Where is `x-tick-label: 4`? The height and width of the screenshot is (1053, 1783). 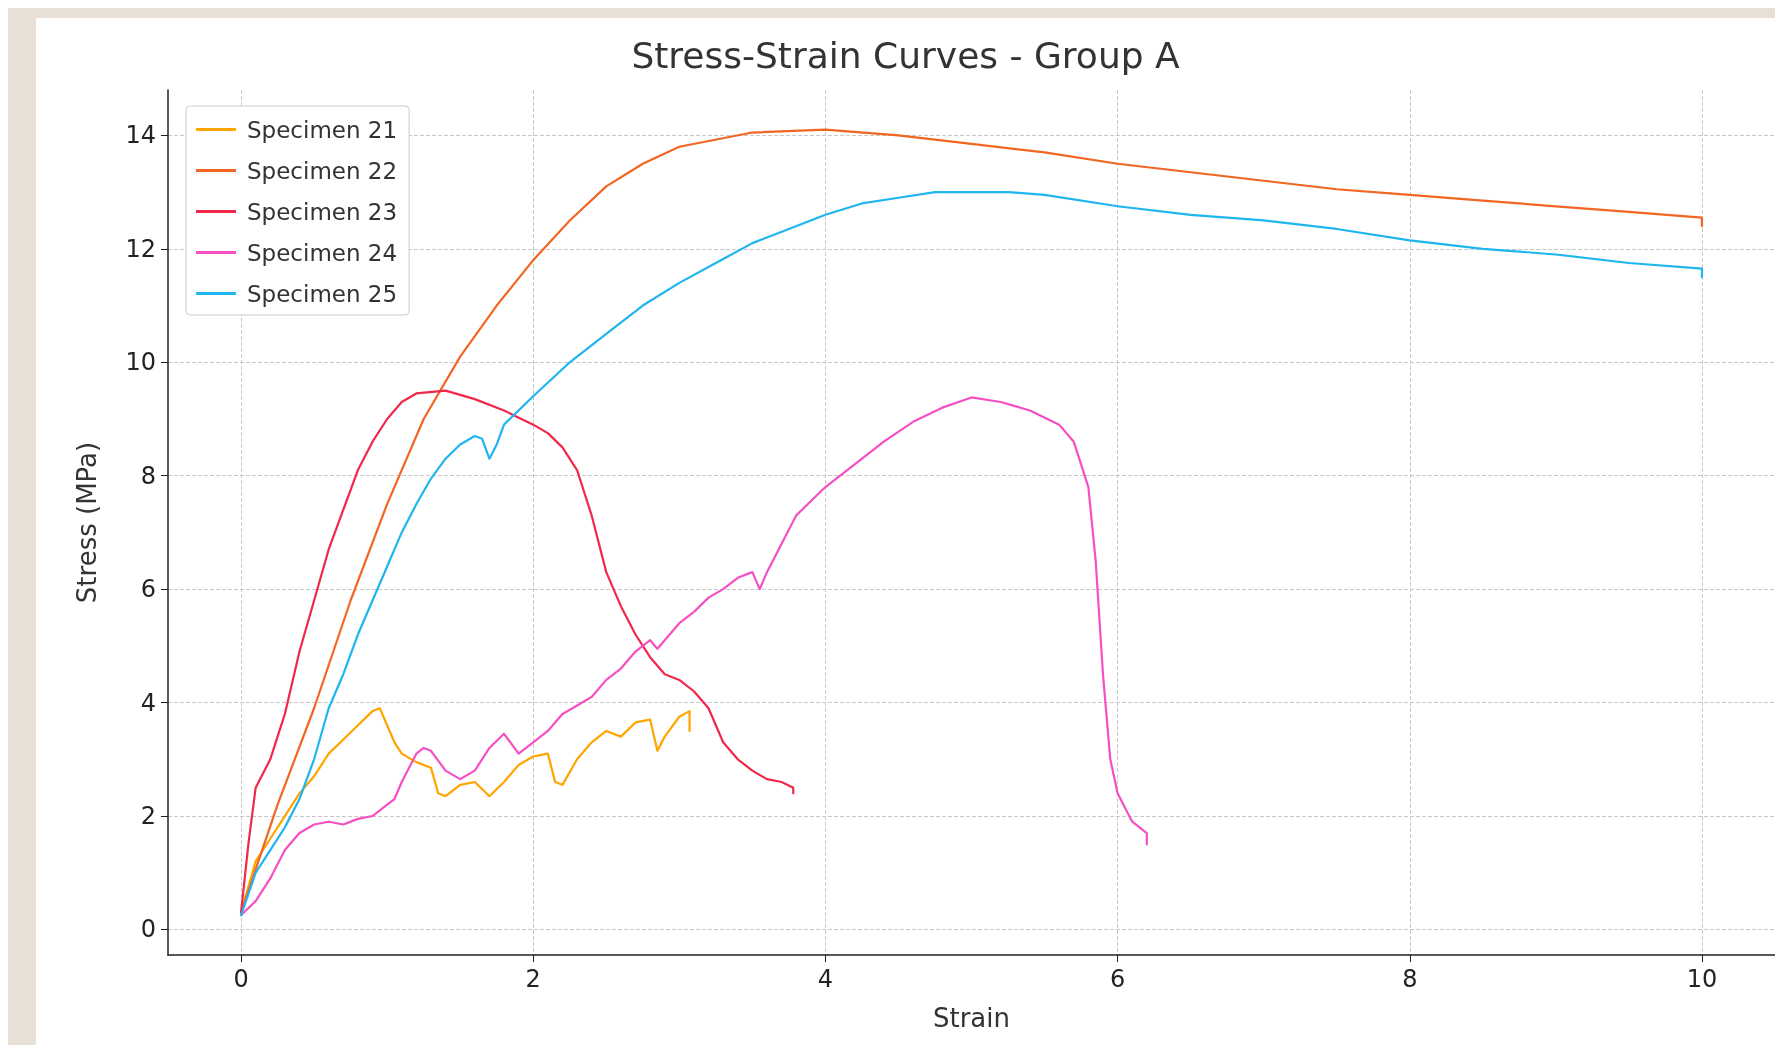 x-tick-label: 4 is located at coordinates (825, 979).